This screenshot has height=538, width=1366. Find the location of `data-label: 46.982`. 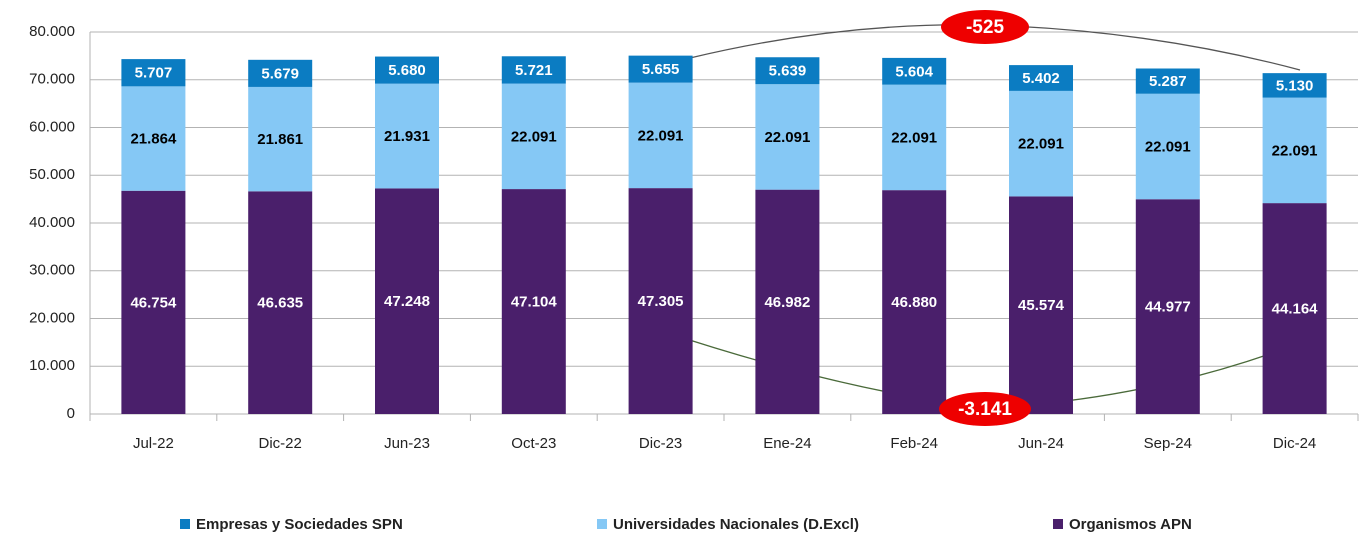

data-label: 46.982 is located at coordinates (787, 302).